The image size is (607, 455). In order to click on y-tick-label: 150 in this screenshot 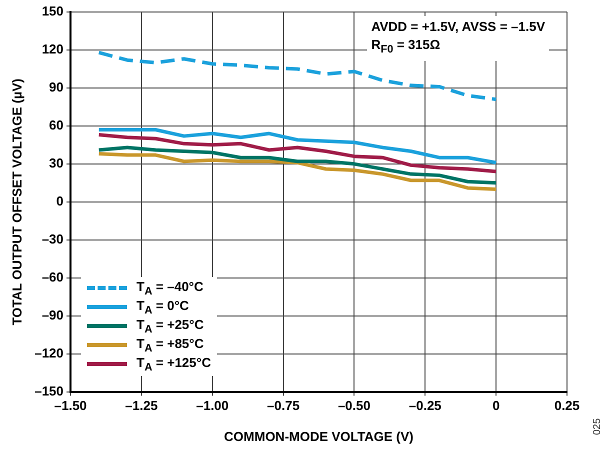, I will do `click(53, 11)`.